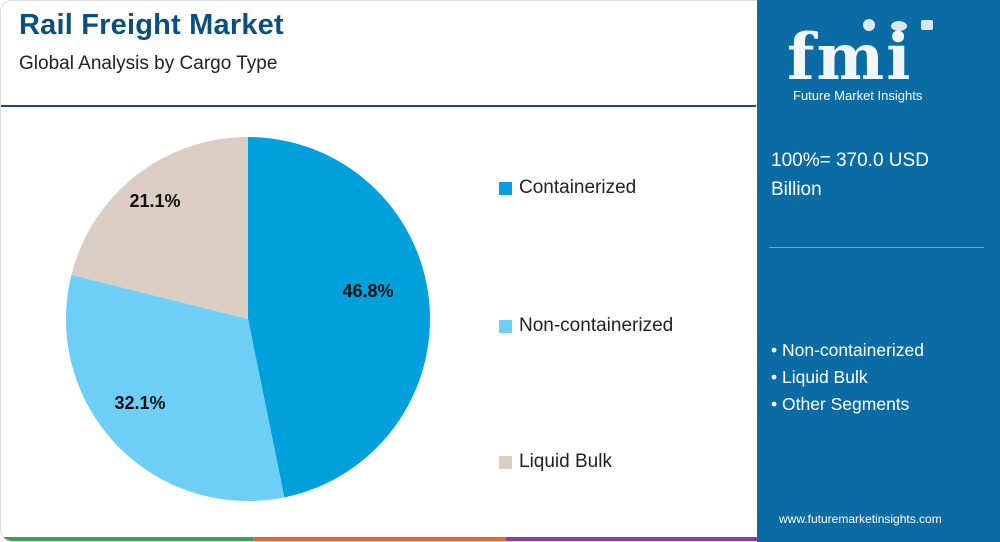 This screenshot has width=1000, height=542. What do you see at coordinates (339, 317) in the screenshot?
I see `slice-containerized` at bounding box center [339, 317].